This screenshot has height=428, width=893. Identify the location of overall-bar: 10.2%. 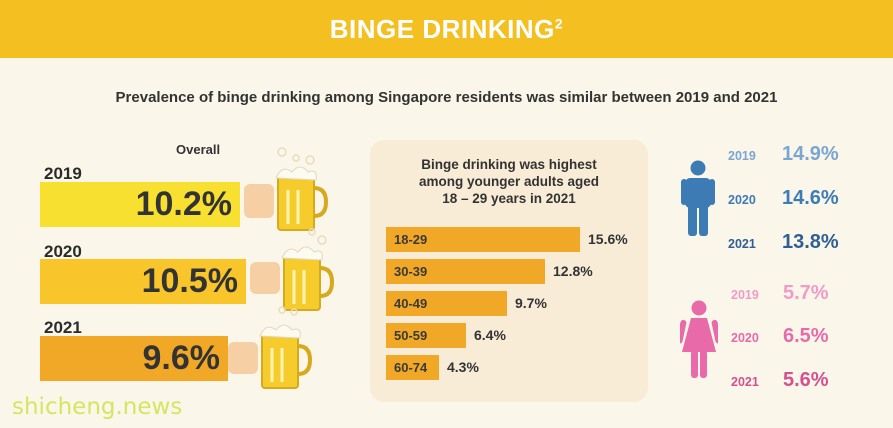
(140, 204).